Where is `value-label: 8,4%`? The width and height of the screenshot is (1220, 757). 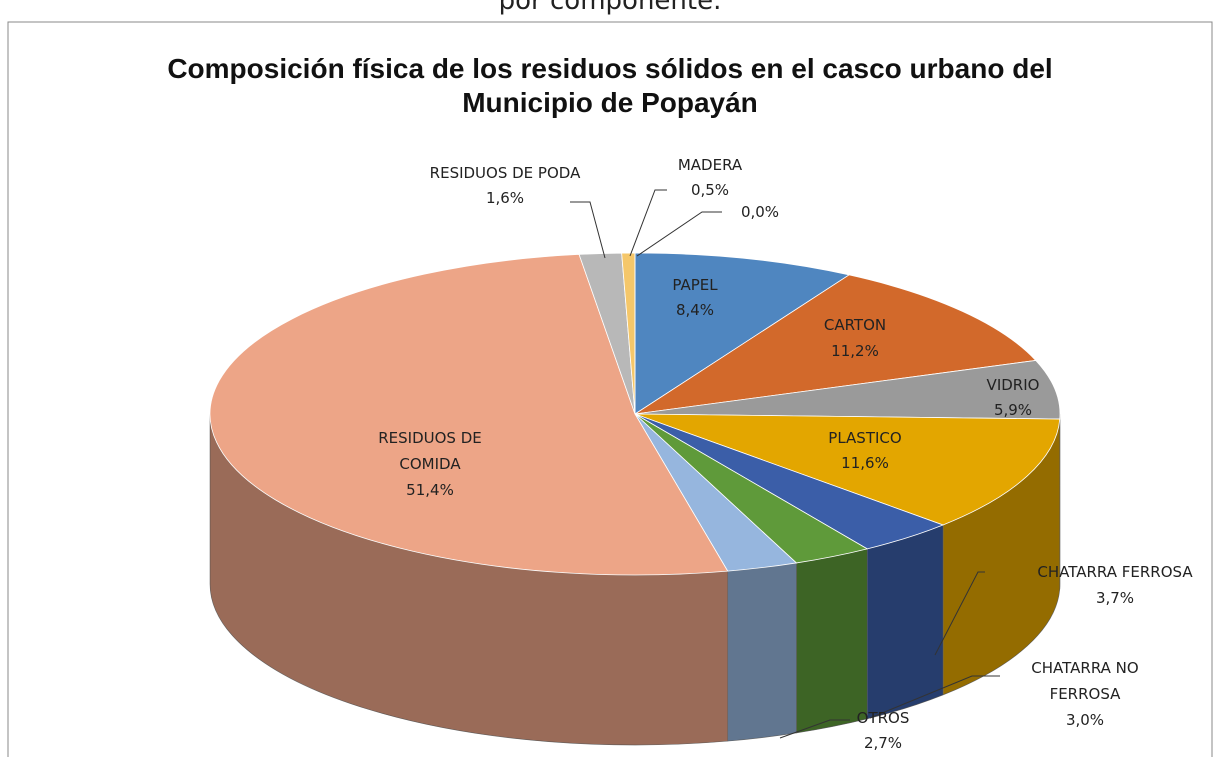 value-label: 8,4% is located at coordinates (695, 310).